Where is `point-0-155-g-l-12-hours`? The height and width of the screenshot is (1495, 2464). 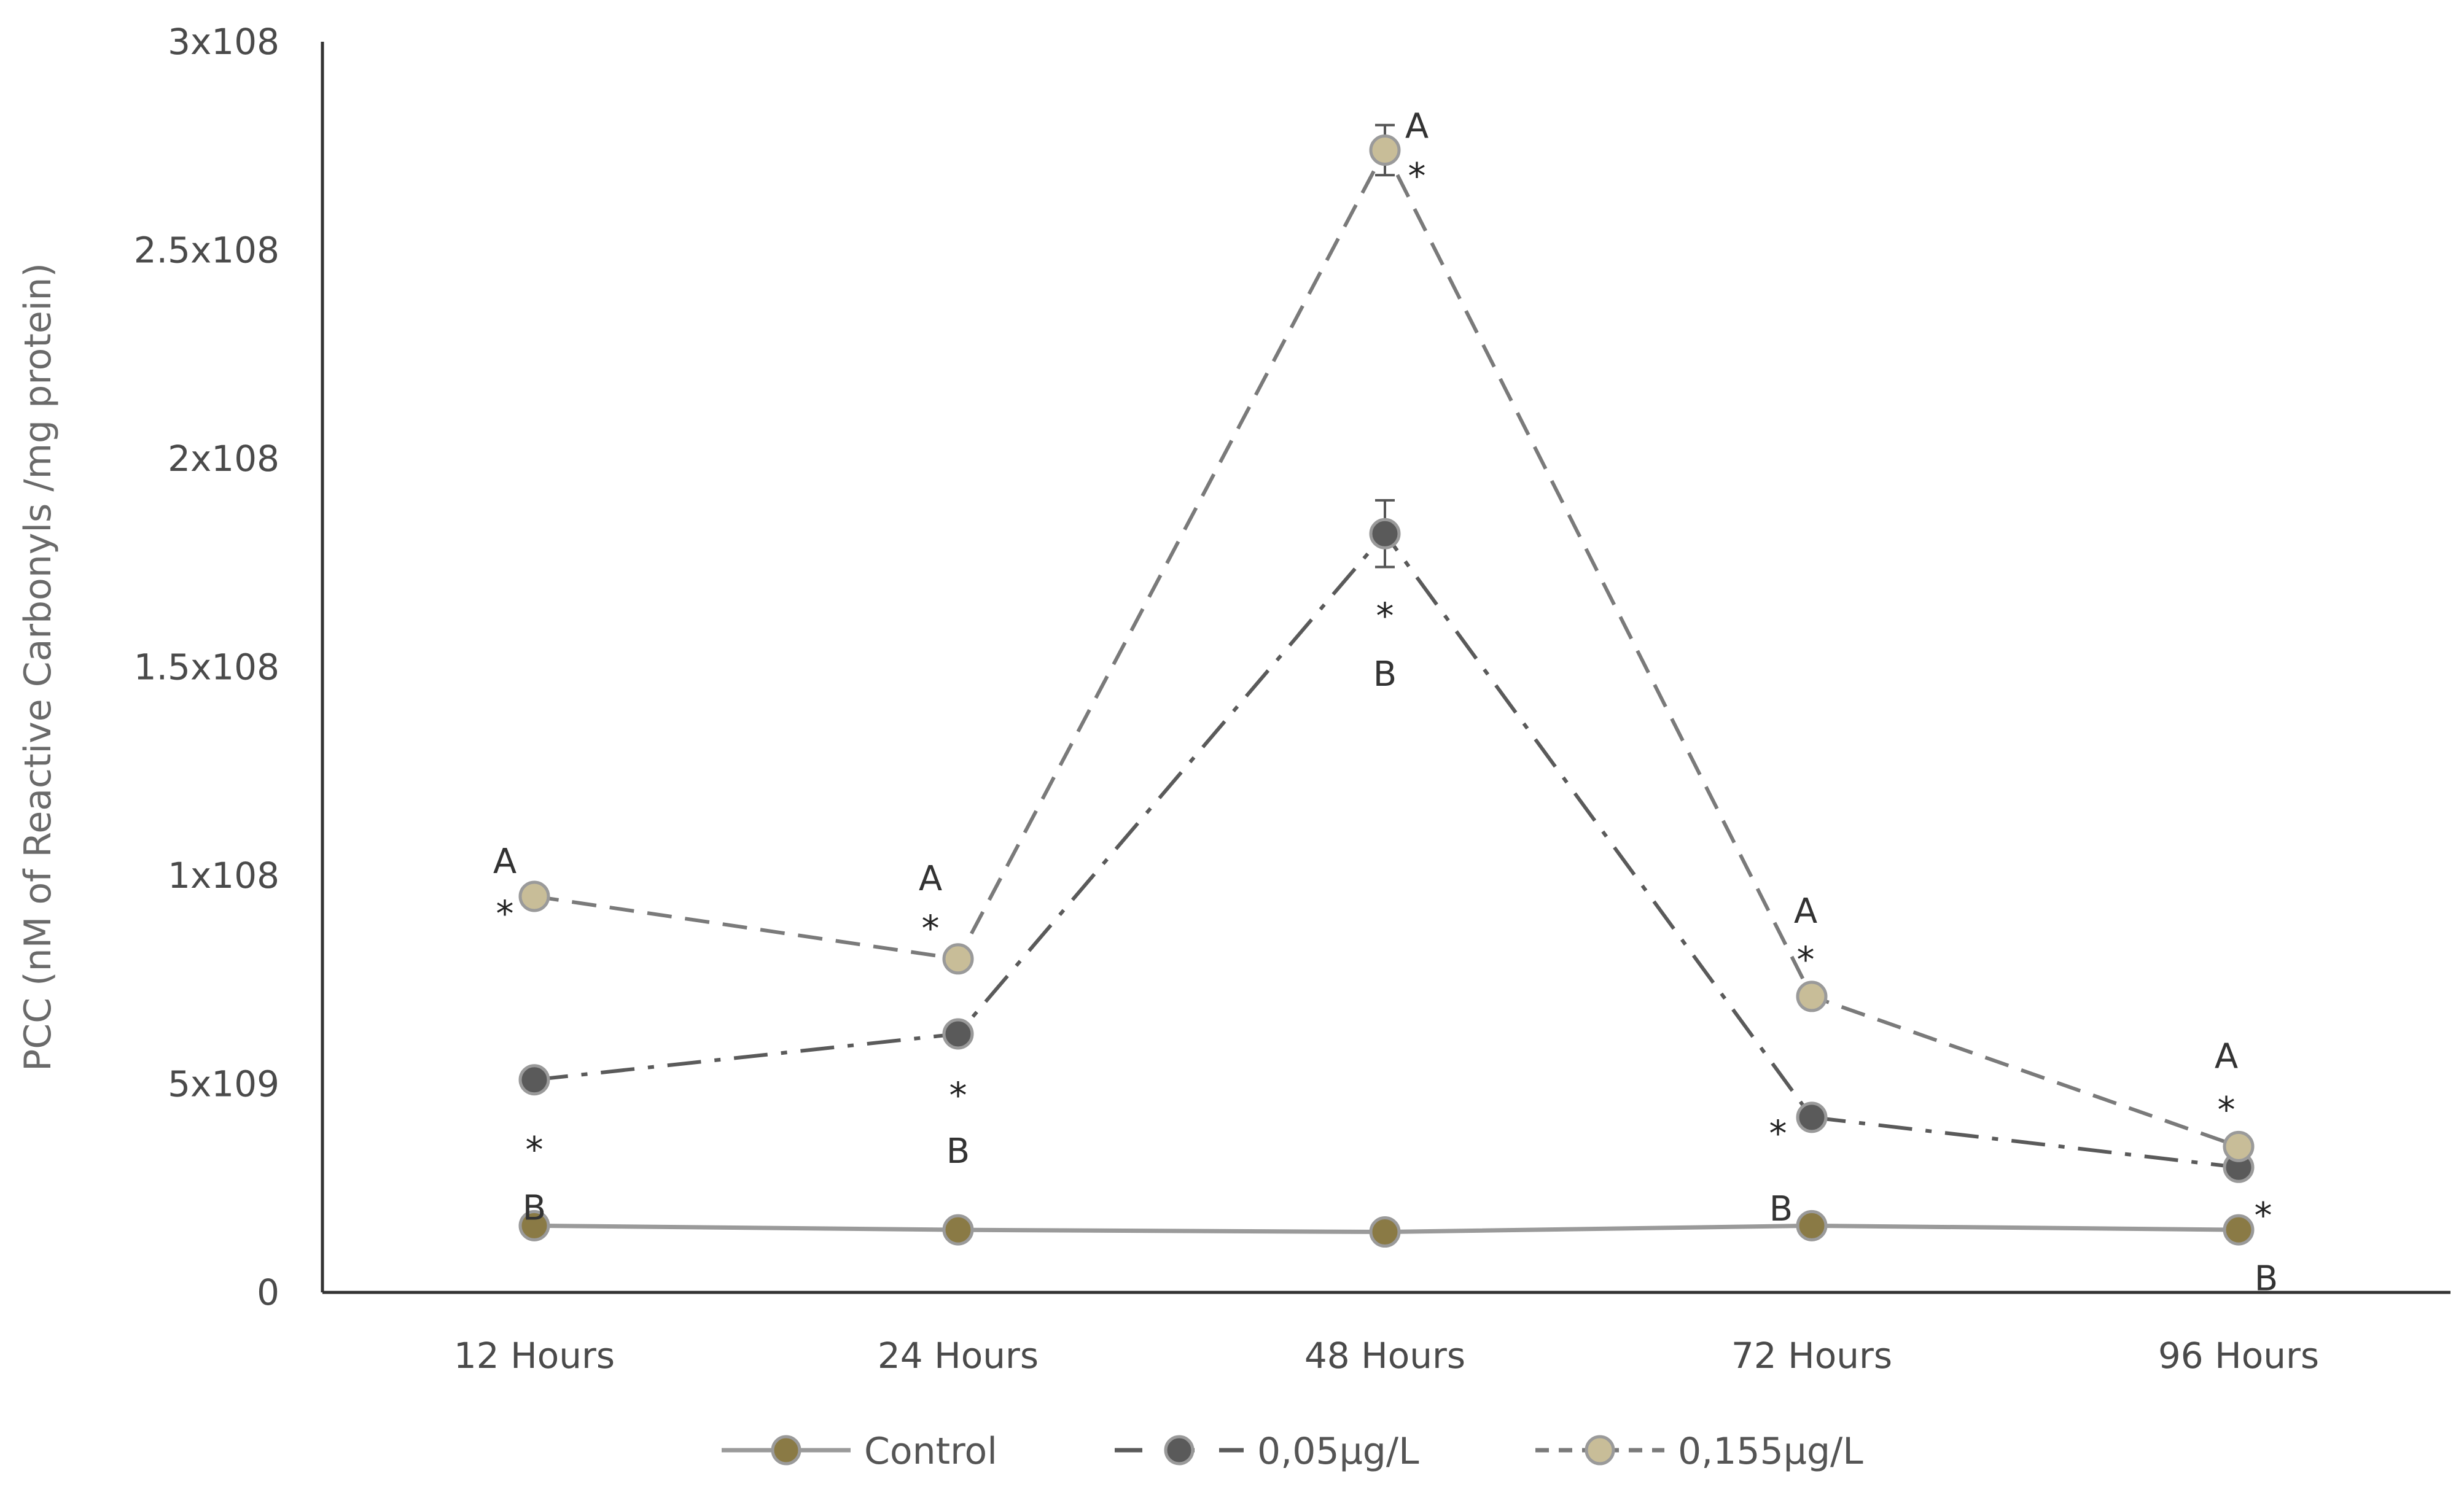 point-0-155-g-l-12-hours is located at coordinates (534, 896).